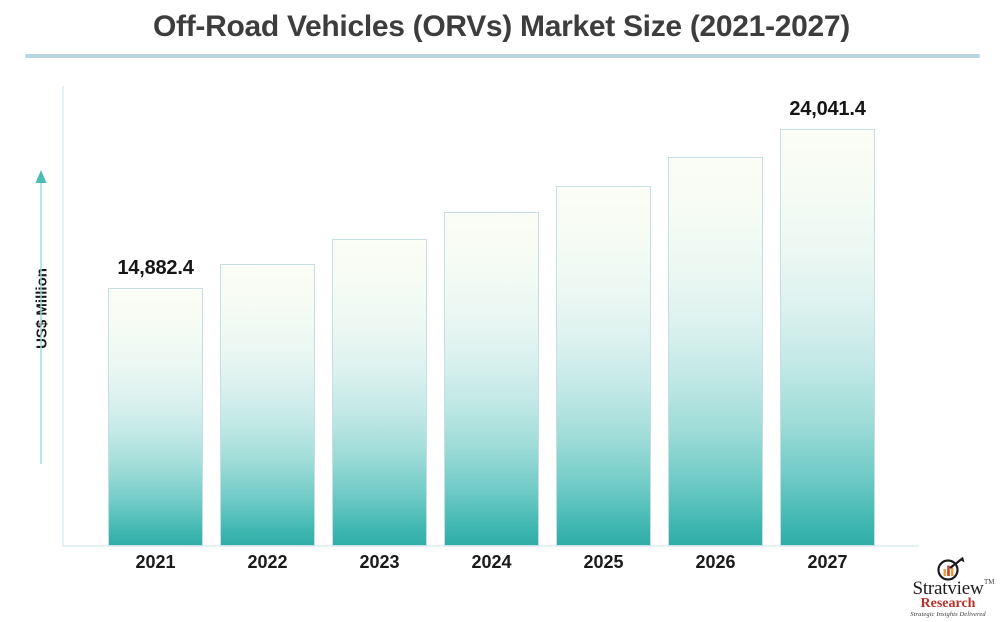  I want to click on bar-group-2024: 2024, so click(491, 286).